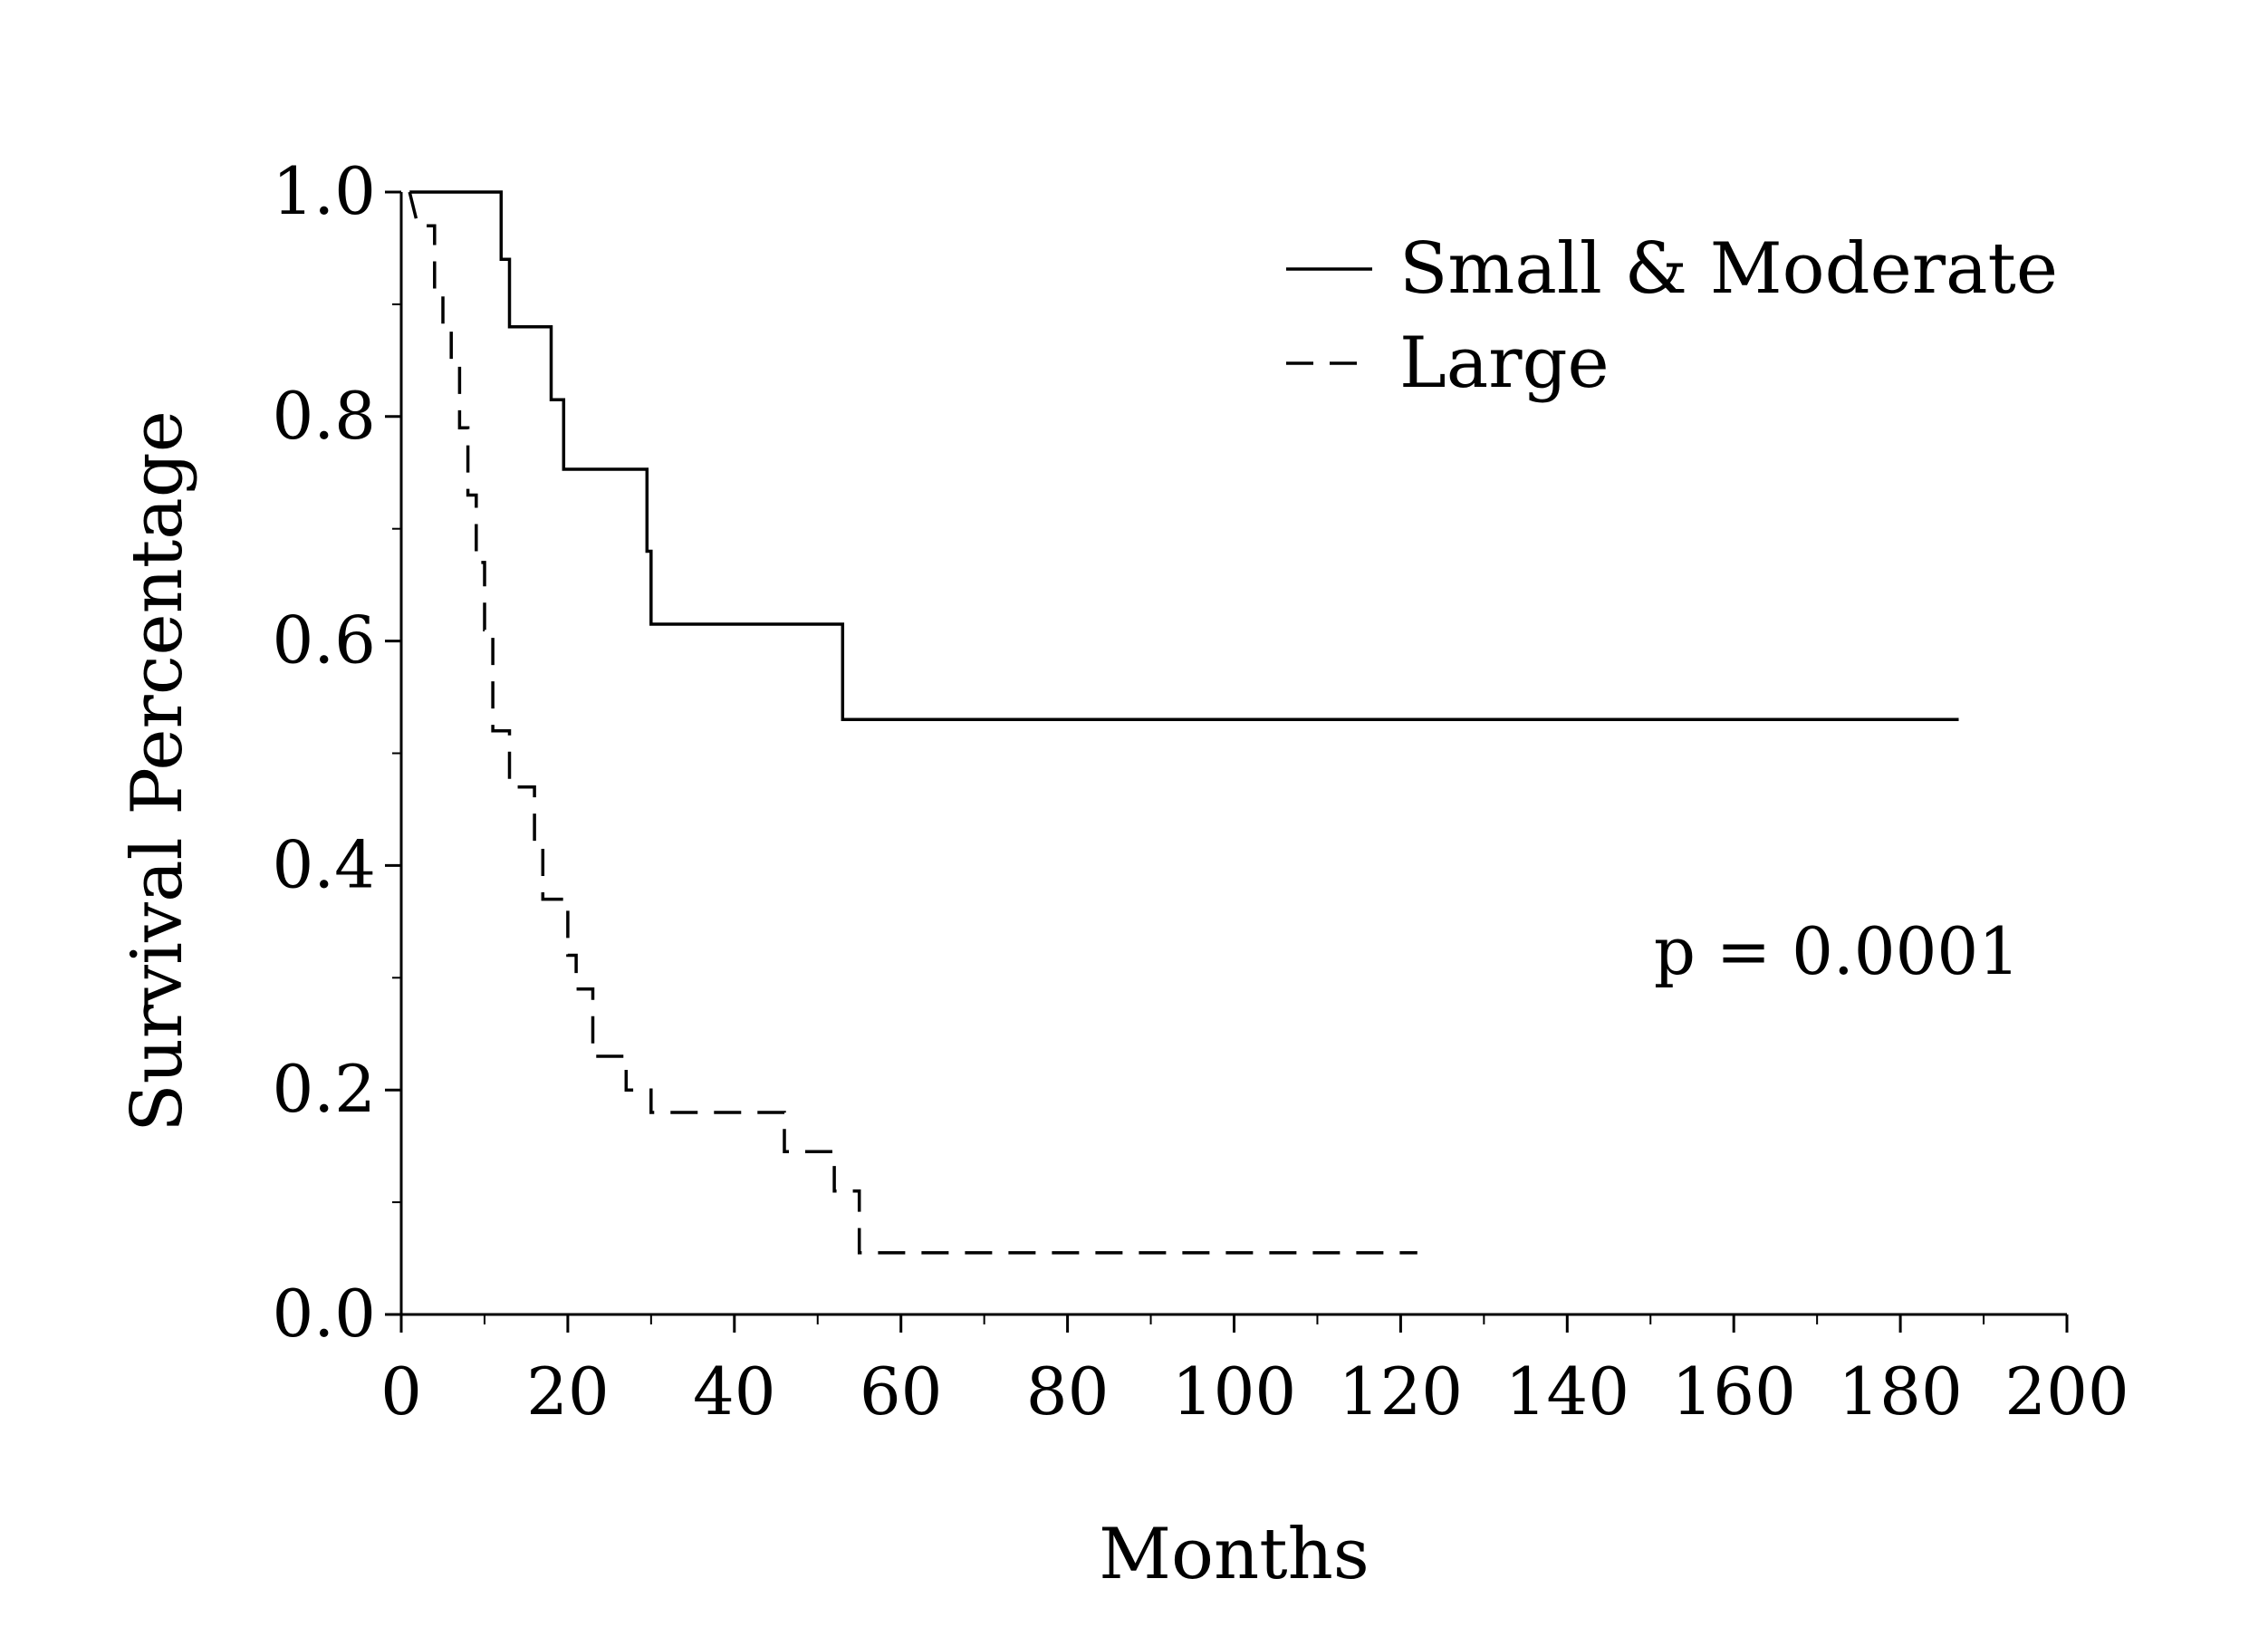 This screenshot has height=1627, width=2268. Describe the element at coordinates (324, 1089) in the screenshot. I see `y-tick-label: 0.2` at that location.